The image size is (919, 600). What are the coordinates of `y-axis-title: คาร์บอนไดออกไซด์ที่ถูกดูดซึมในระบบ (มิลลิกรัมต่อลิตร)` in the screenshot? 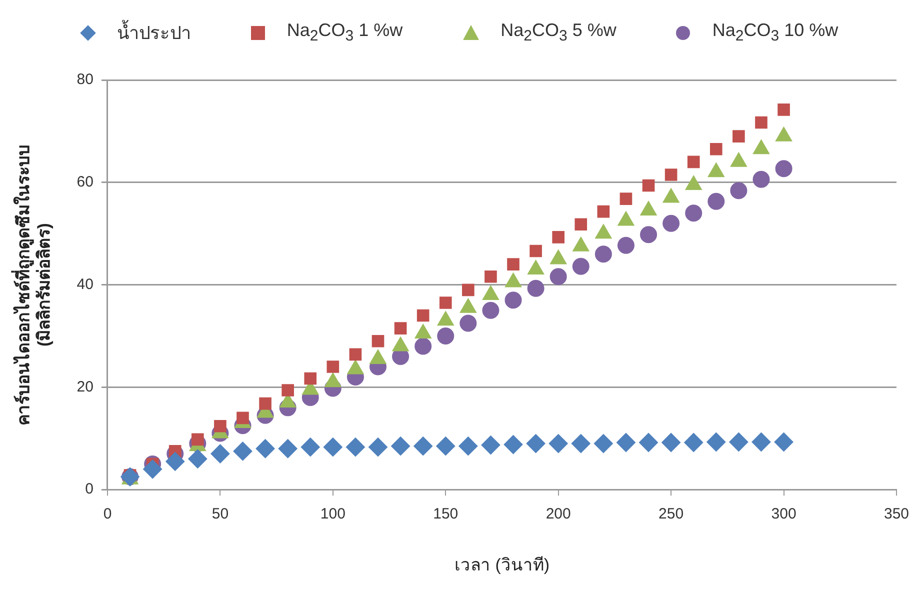 It's located at (32, 285).